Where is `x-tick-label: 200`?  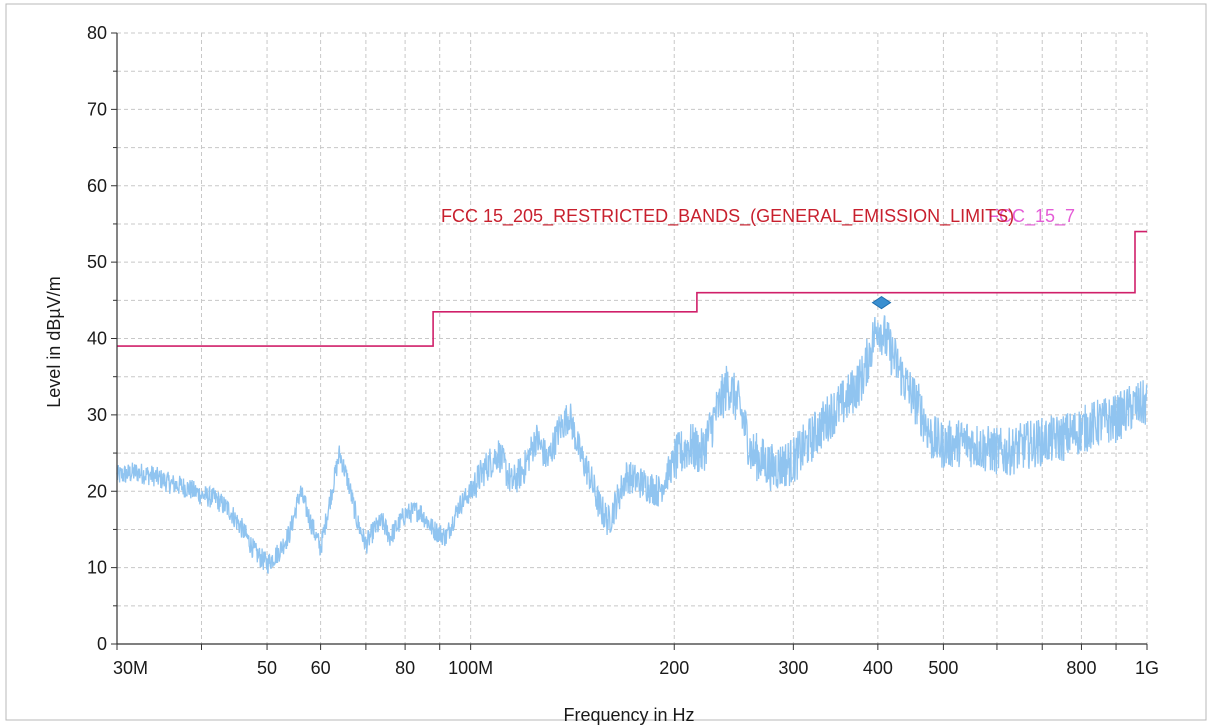 x-tick-label: 200 is located at coordinates (674, 668).